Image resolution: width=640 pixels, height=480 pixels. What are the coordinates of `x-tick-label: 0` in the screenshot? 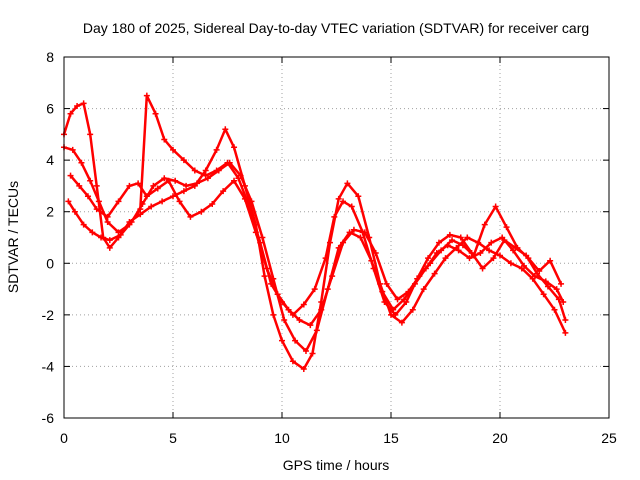 It's located at (64, 438).